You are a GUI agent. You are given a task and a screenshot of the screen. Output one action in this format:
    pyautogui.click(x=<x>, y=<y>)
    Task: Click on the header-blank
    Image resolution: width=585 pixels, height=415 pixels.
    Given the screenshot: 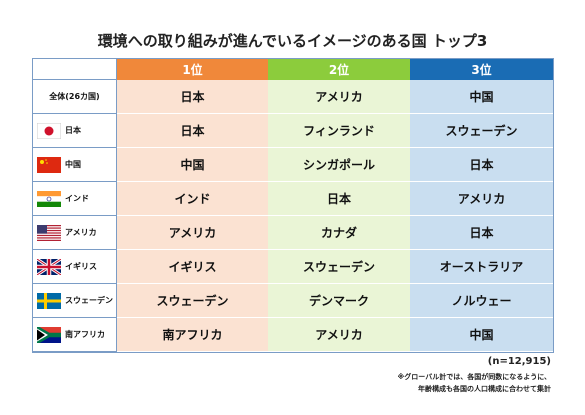 What is the action you would take?
    pyautogui.click(x=75, y=69)
    